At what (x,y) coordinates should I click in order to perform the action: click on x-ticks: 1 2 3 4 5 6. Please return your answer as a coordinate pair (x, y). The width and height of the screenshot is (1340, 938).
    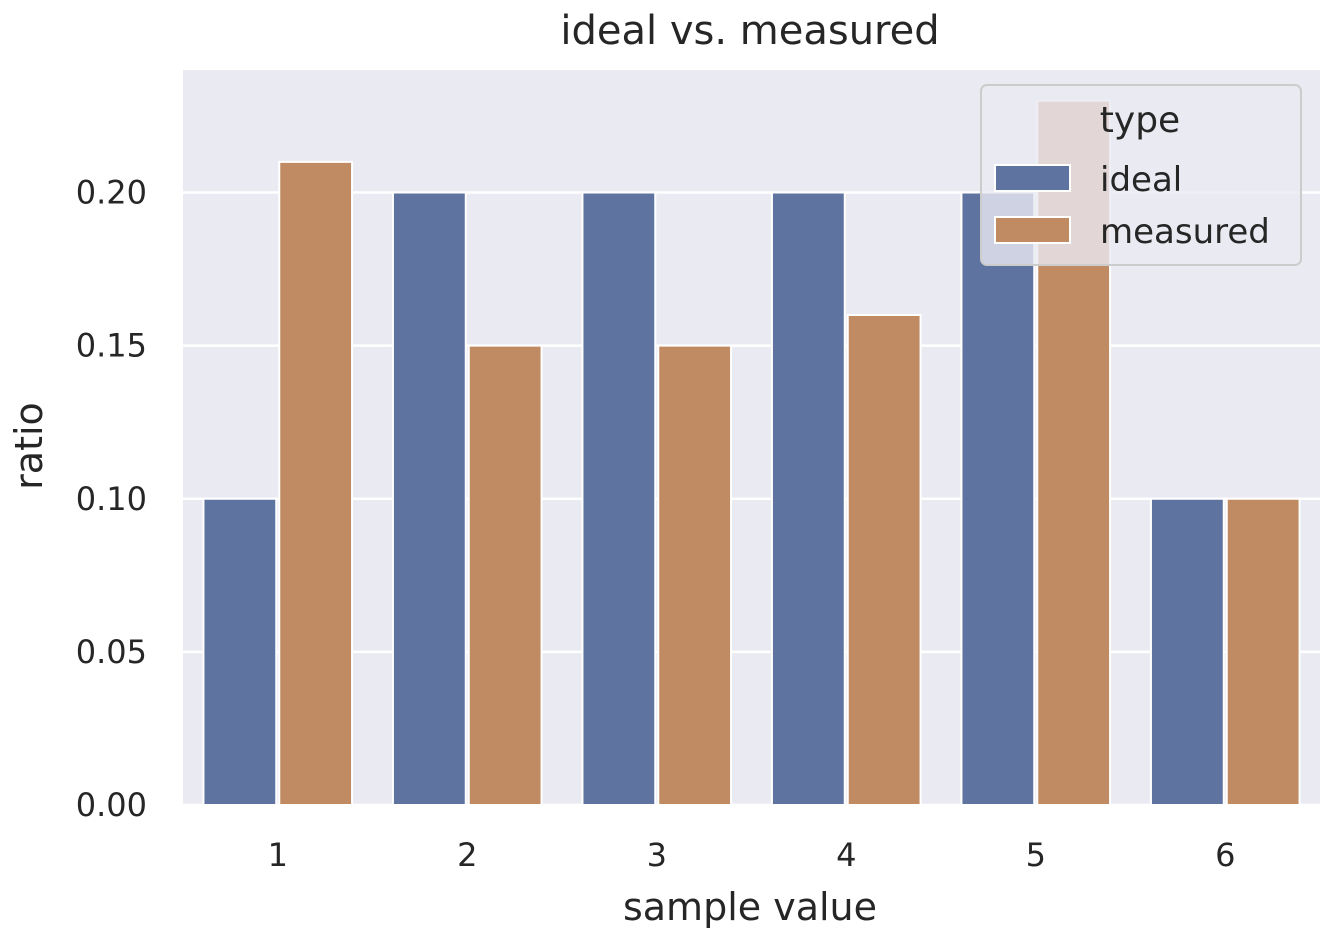
    Looking at the image, I should click on (752, 855).